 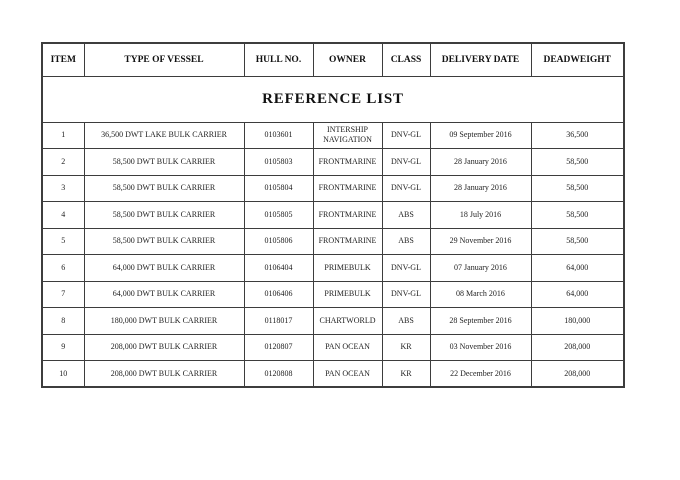 What do you see at coordinates (480, 59) in the screenshot?
I see `column-header-delivery-date: DELIVERY DATE` at bounding box center [480, 59].